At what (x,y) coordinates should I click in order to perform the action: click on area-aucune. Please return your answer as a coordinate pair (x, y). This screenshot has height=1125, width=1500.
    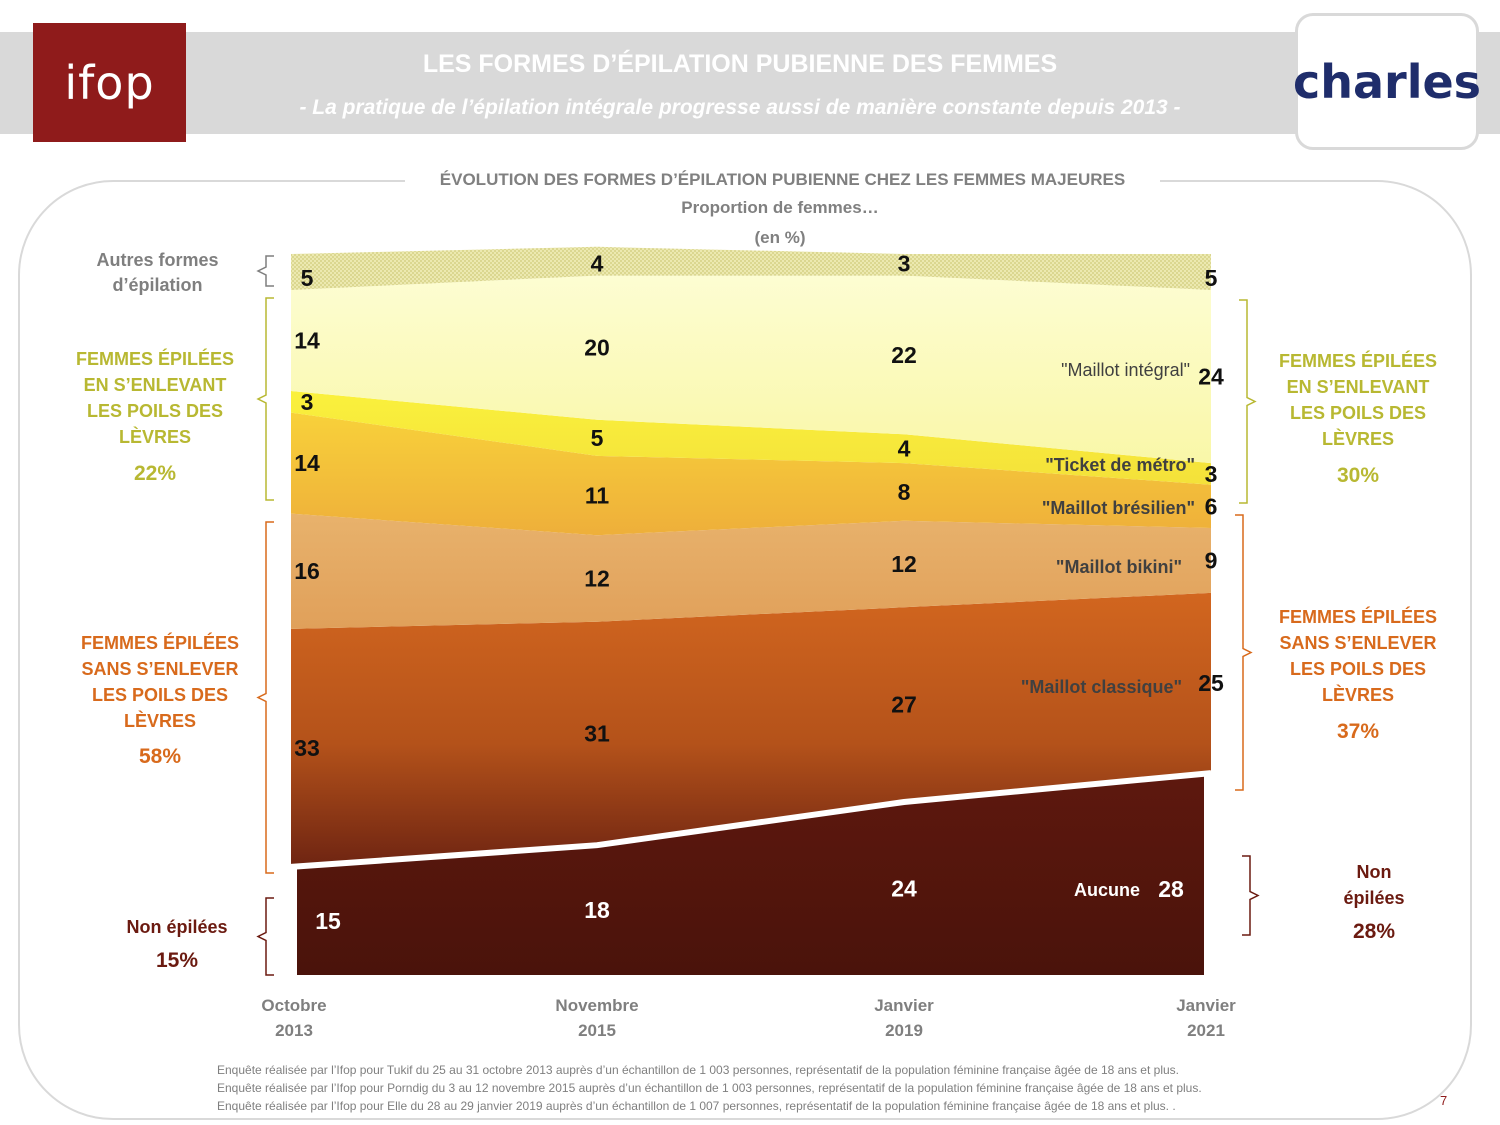
    Looking at the image, I should click on (751, 874).